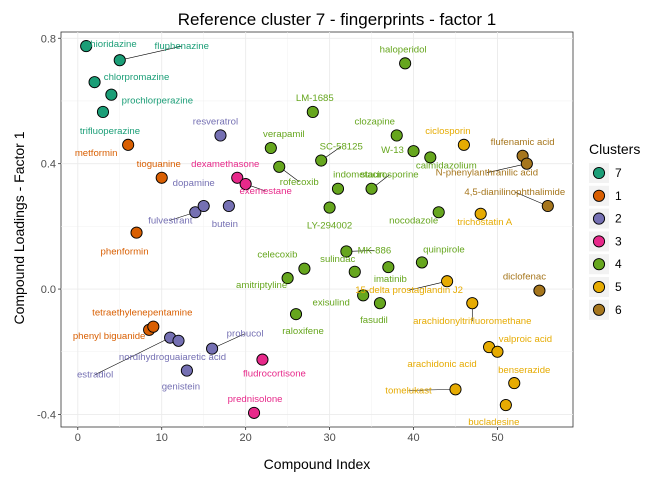 This screenshot has height=480, width=672. Describe the element at coordinates (337, 259) in the screenshot. I see `point-label: sulindac` at that location.